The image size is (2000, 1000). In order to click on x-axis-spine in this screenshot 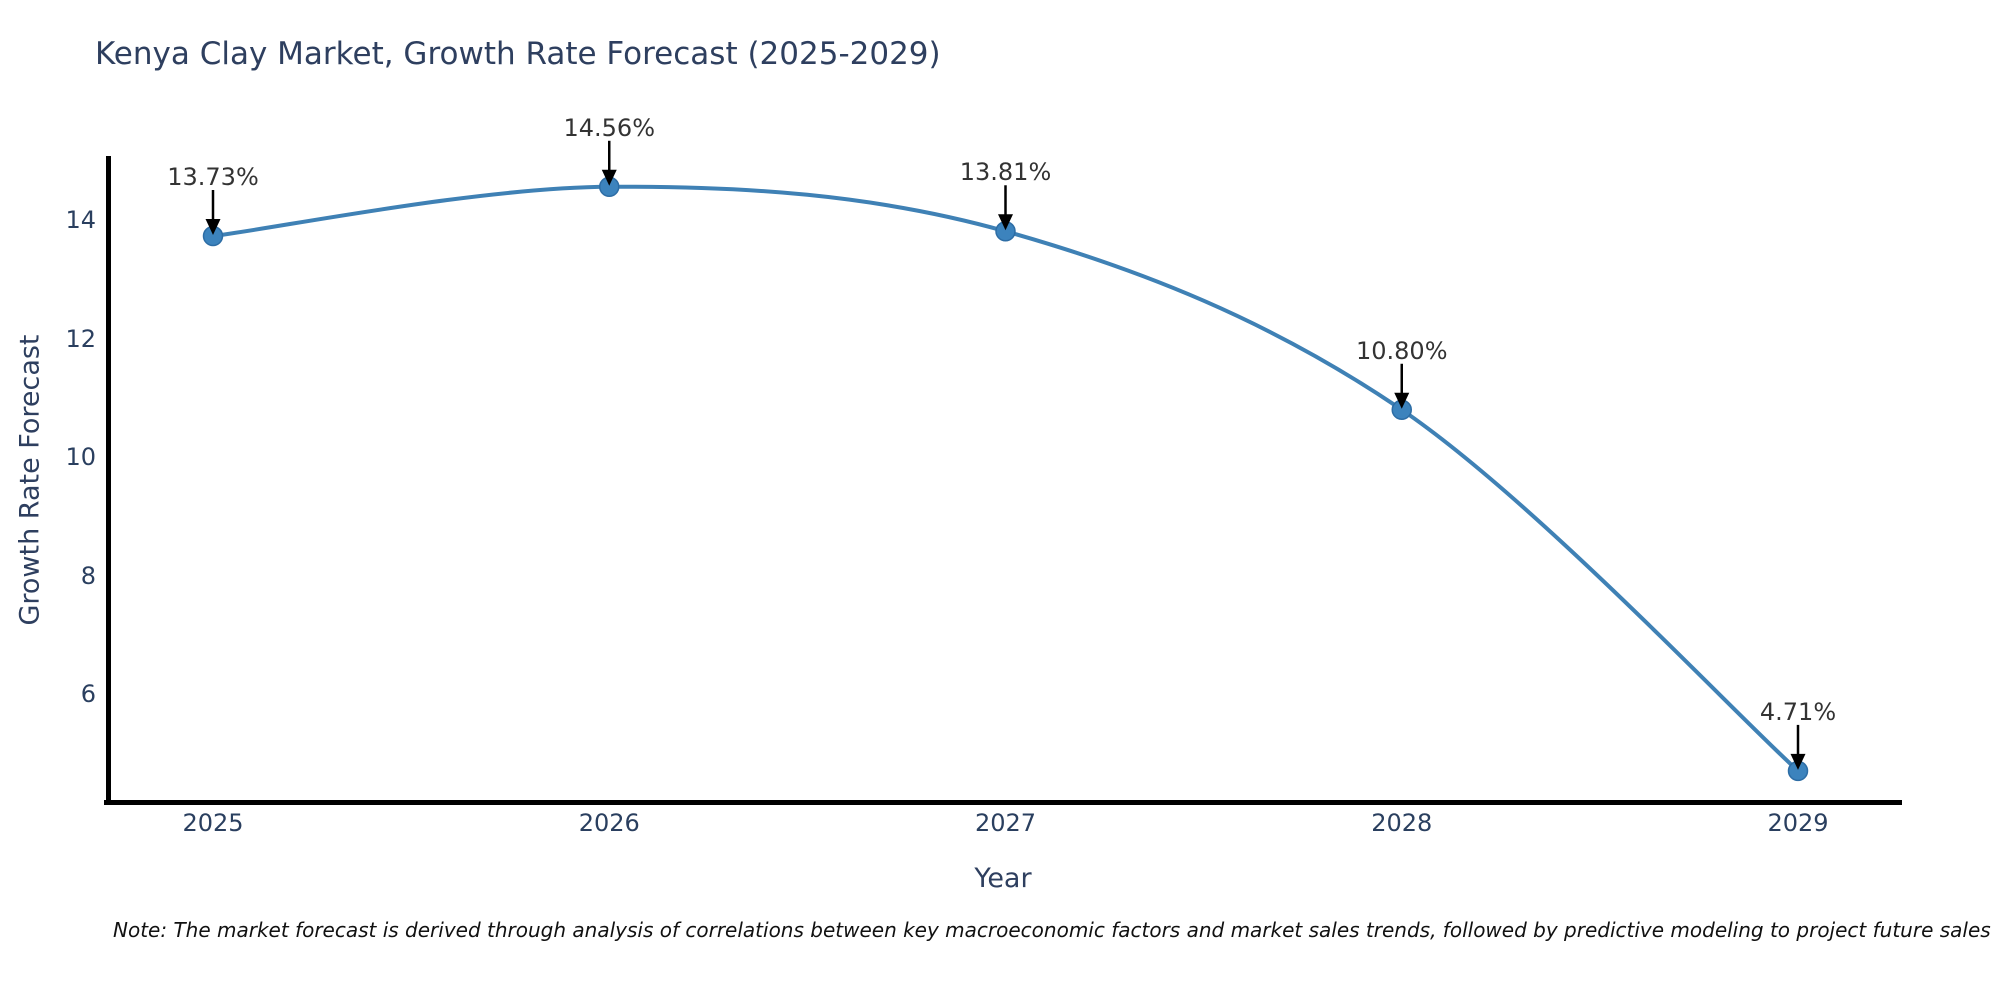, I will do `click(1003, 802)`.